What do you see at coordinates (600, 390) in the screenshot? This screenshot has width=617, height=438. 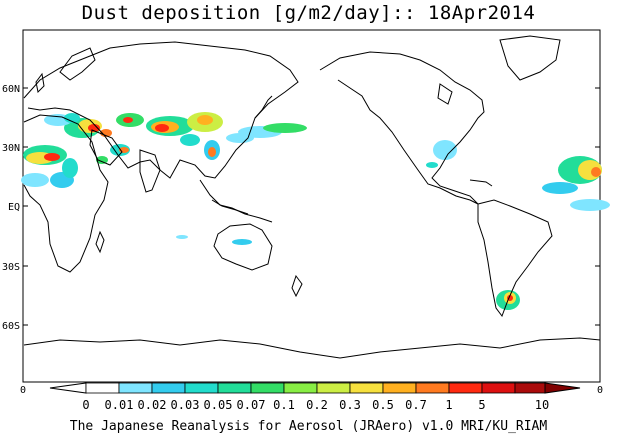 I see `lon-label-right: 0` at bounding box center [600, 390].